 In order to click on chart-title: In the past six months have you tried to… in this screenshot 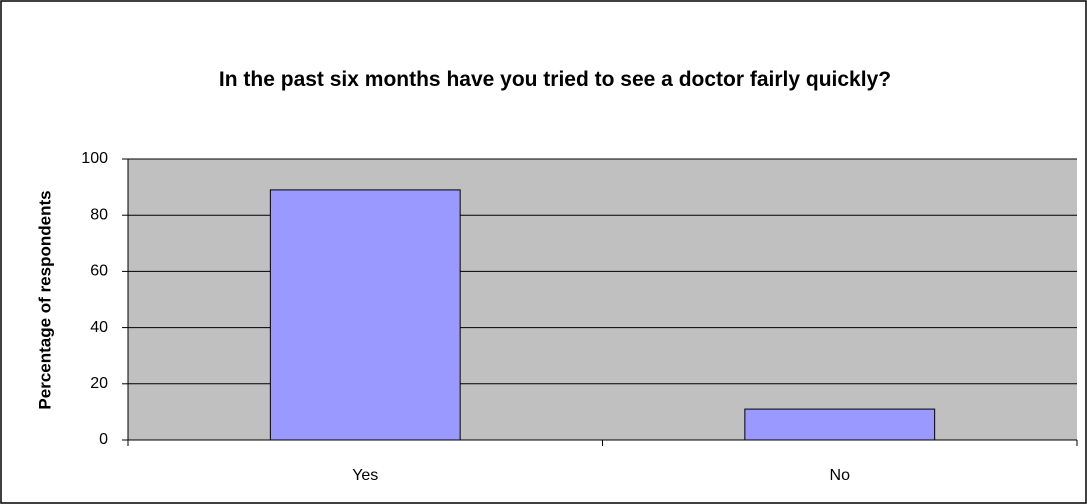, I will do `click(555, 79)`.